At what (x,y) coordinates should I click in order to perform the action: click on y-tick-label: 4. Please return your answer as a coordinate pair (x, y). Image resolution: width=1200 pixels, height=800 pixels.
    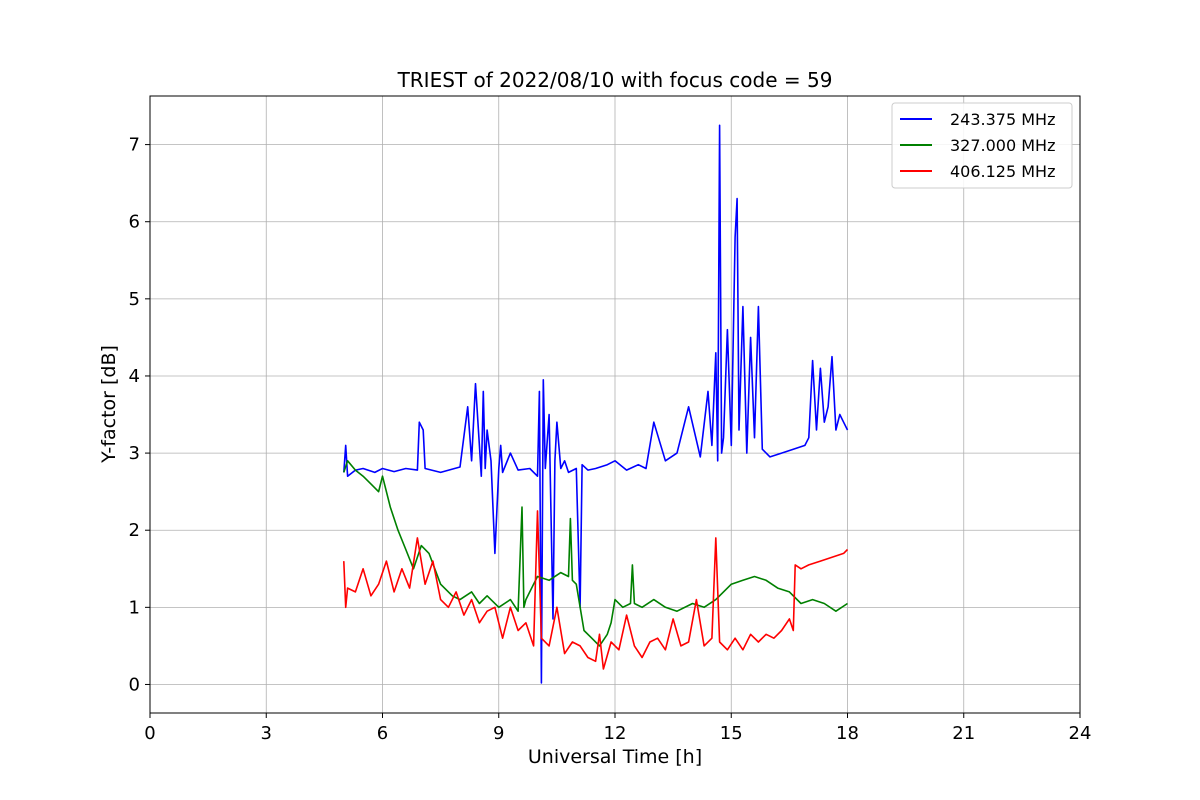
    Looking at the image, I should click on (134, 376).